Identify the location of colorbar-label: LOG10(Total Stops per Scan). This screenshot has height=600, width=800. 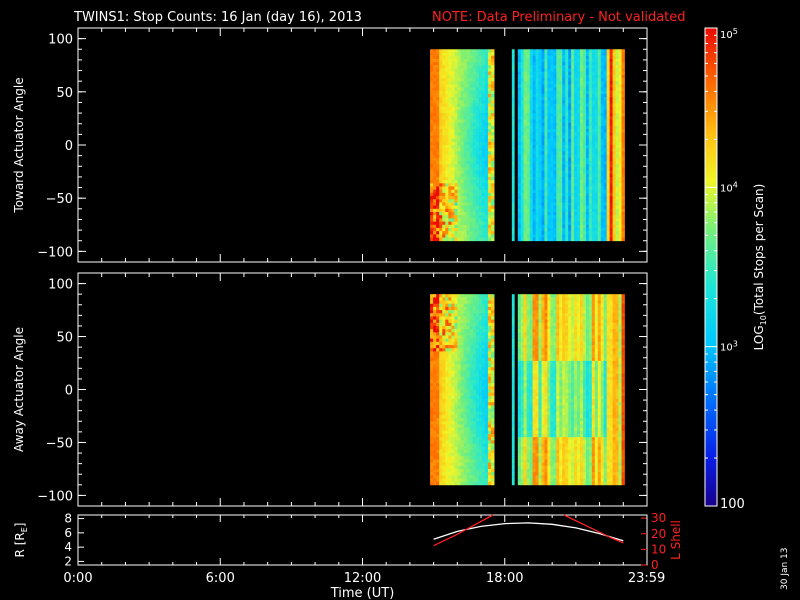
(760, 267).